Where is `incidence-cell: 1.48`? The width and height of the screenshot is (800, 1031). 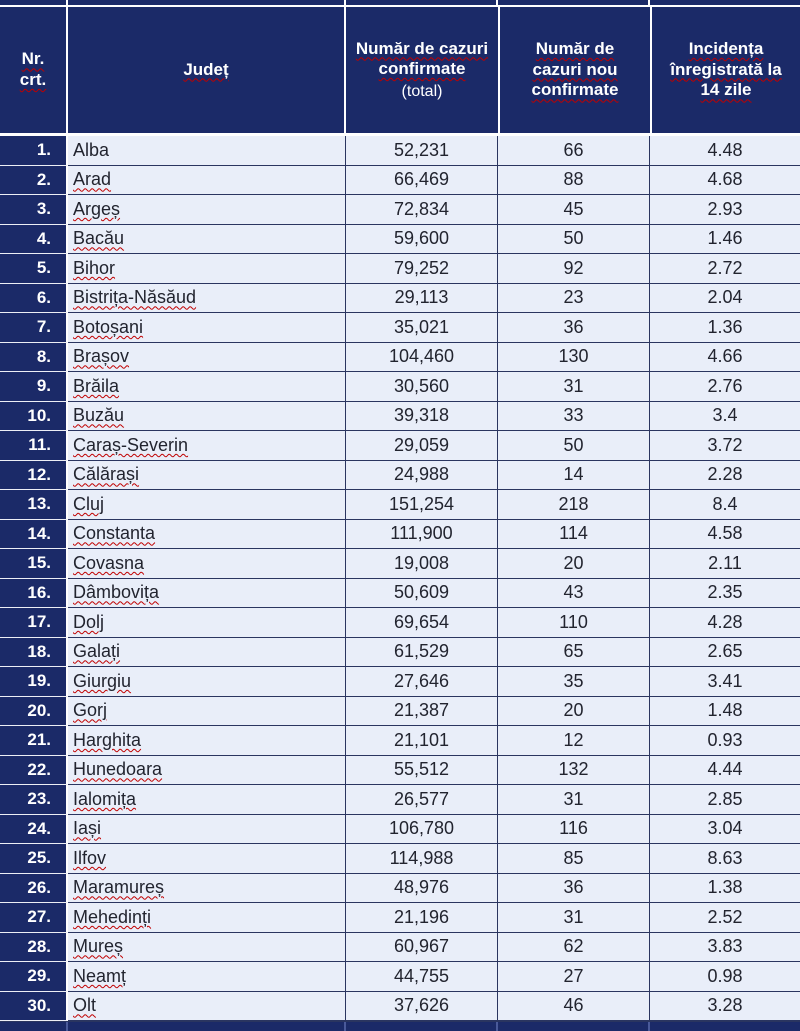 incidence-cell: 1.48 is located at coordinates (725, 711).